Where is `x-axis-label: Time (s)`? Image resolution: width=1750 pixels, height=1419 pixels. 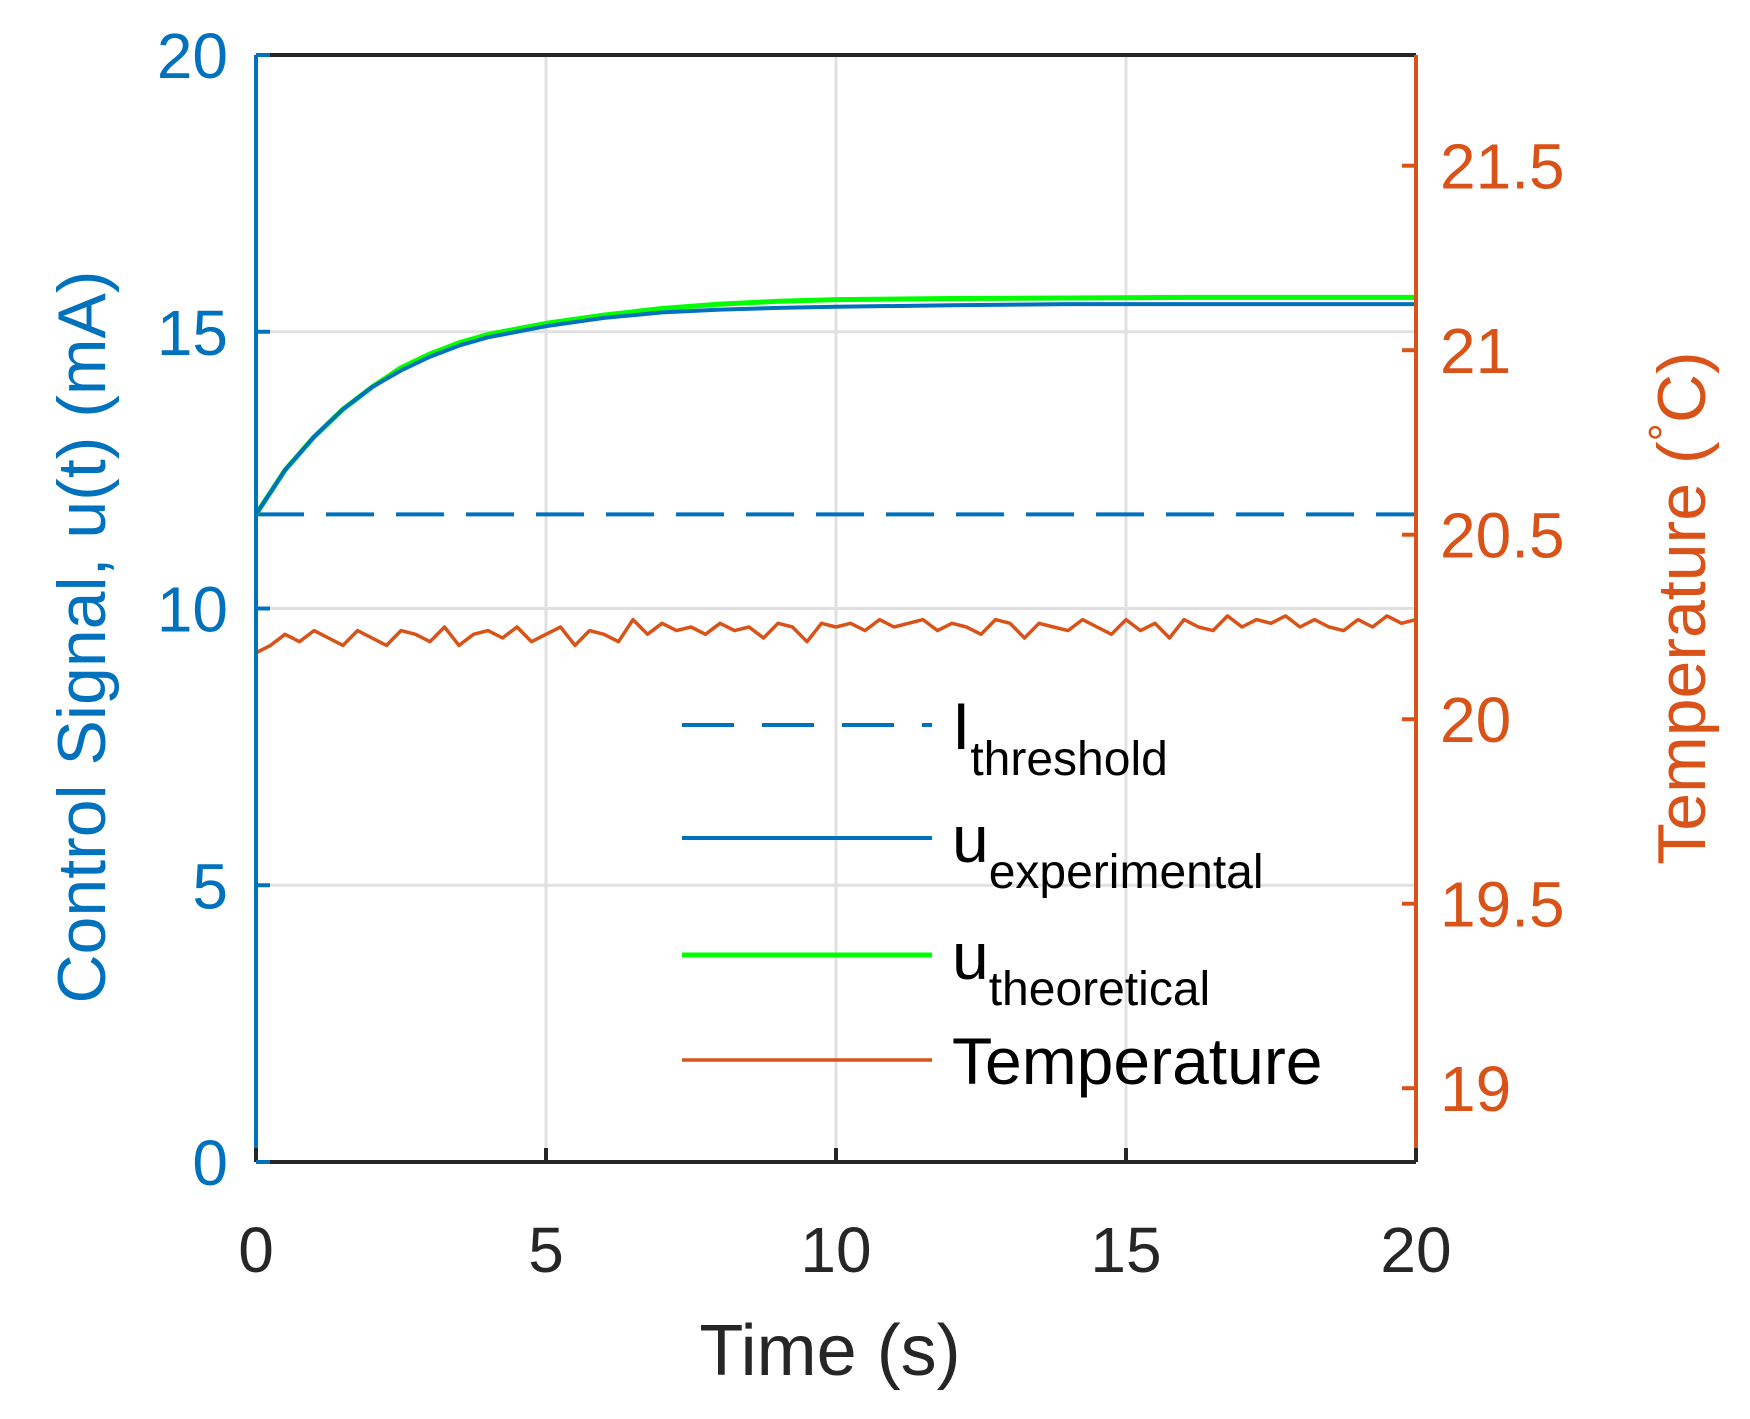
x-axis-label: Time (s) is located at coordinates (829, 1351).